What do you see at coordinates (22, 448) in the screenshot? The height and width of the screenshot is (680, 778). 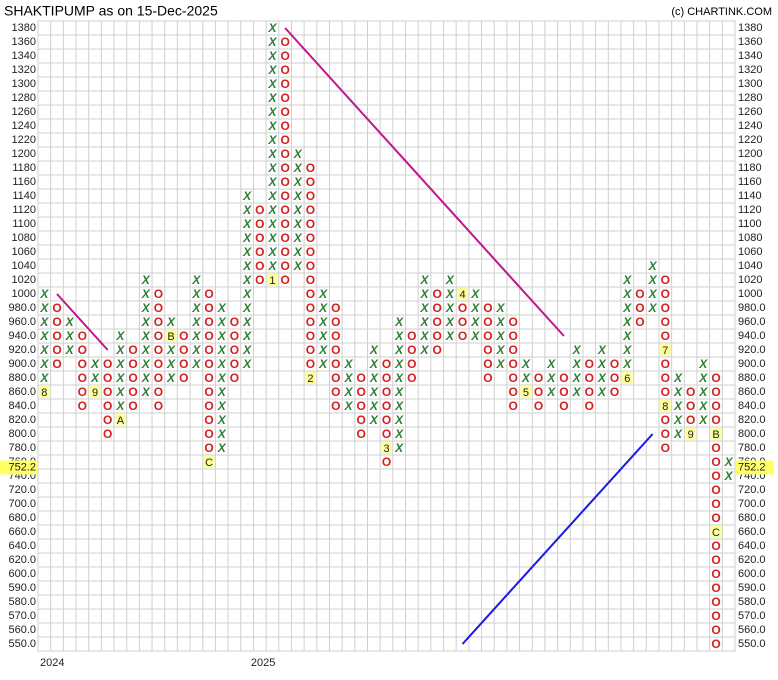 I see `y-tick-label: 780.0` at bounding box center [22, 448].